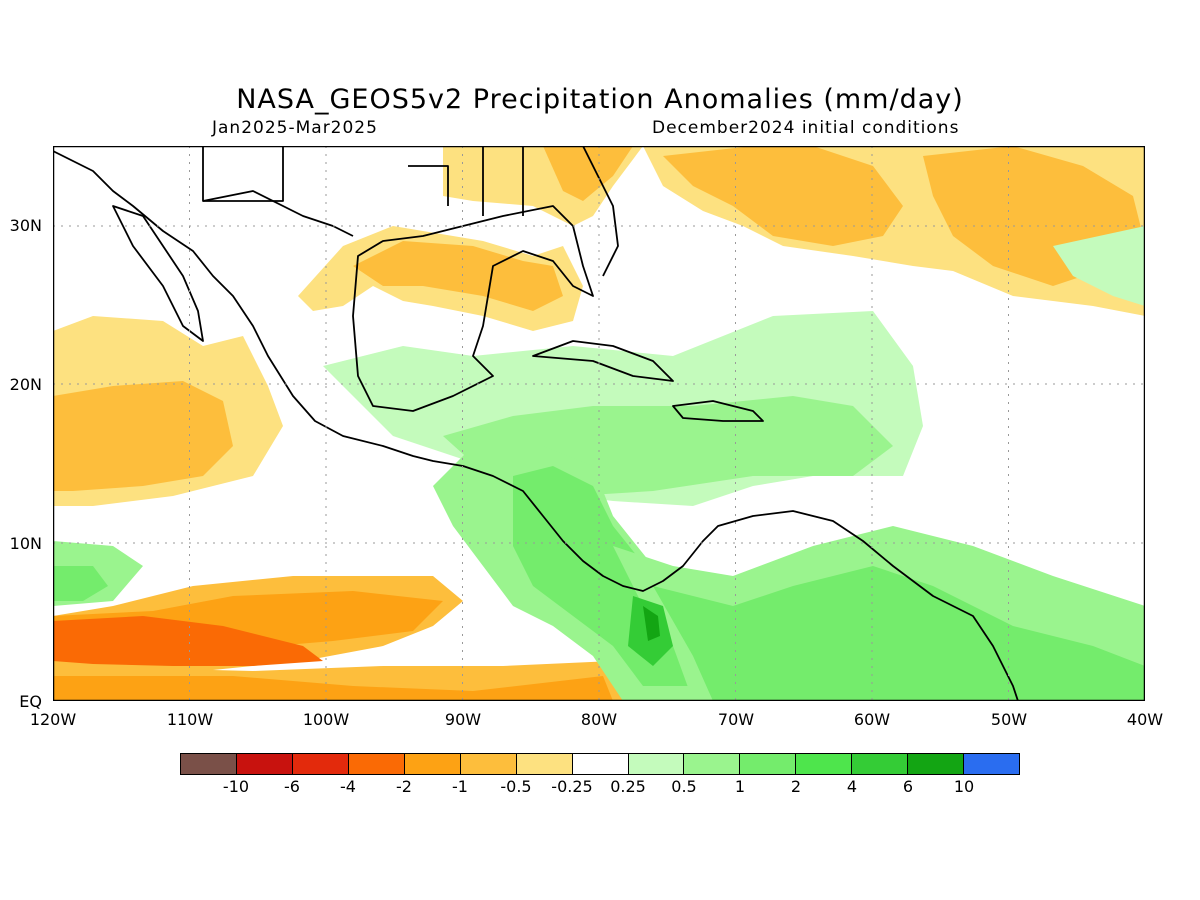 The width and height of the screenshot is (1200, 900). Describe the element at coordinates (964, 786) in the screenshot. I see `color-legend-label: 10` at that location.